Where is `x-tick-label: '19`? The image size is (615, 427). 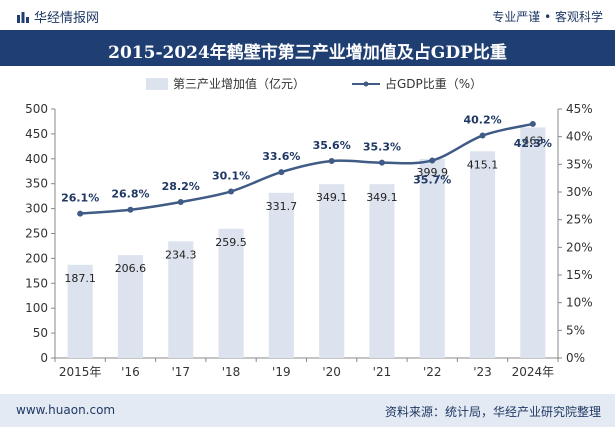
x-tick-label: '19 is located at coordinates (281, 372).